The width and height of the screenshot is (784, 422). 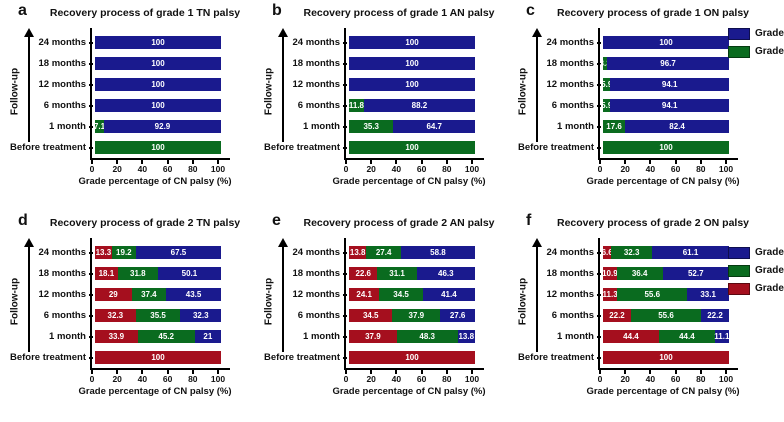 I want to click on bar-value-label: 5.9, so click(x=607, y=84).